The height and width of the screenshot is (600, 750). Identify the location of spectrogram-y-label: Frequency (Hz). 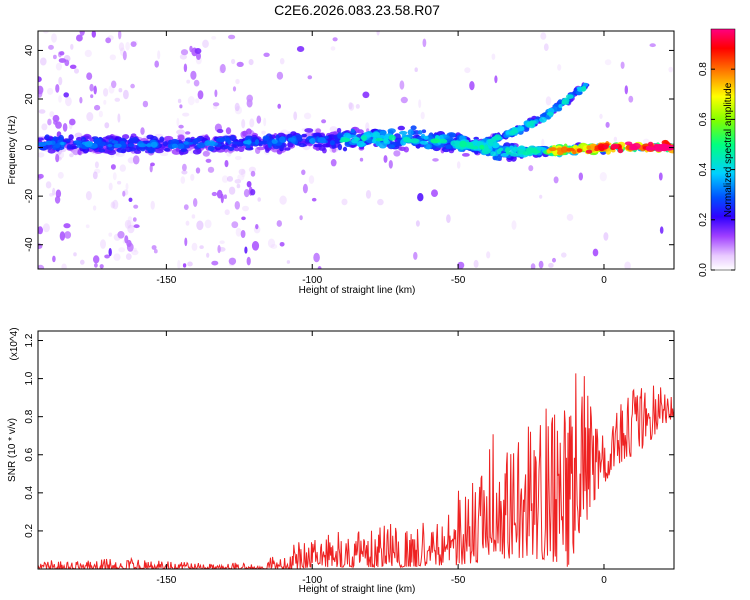
(12, 150).